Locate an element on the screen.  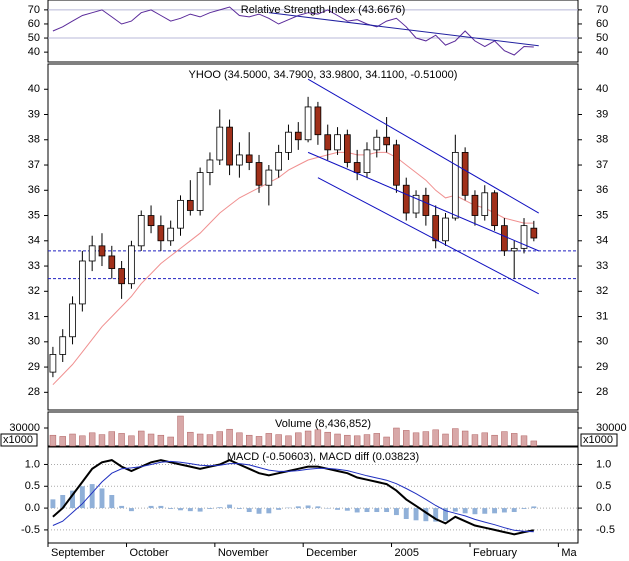
y-tick-label: 35 is located at coordinates (34, 215).